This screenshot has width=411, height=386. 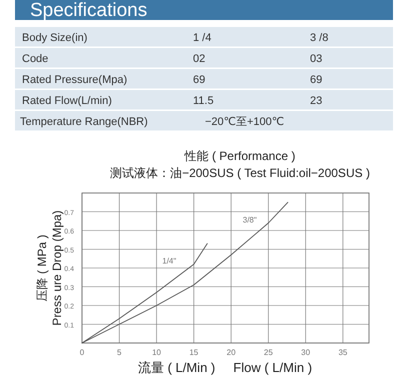 I want to click on text: Rated Flow(L/min), so click(x=67, y=101).